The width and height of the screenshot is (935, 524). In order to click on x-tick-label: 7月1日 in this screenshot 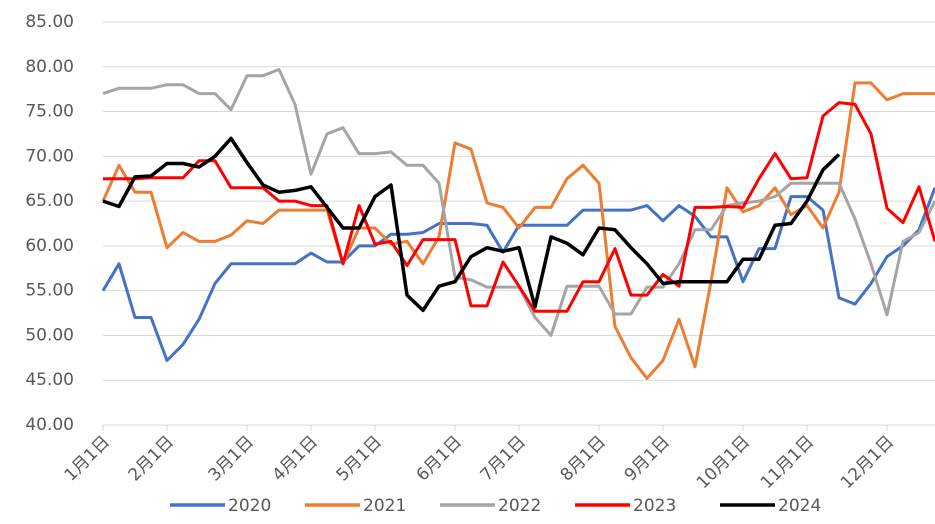, I will do `click(503, 458)`.